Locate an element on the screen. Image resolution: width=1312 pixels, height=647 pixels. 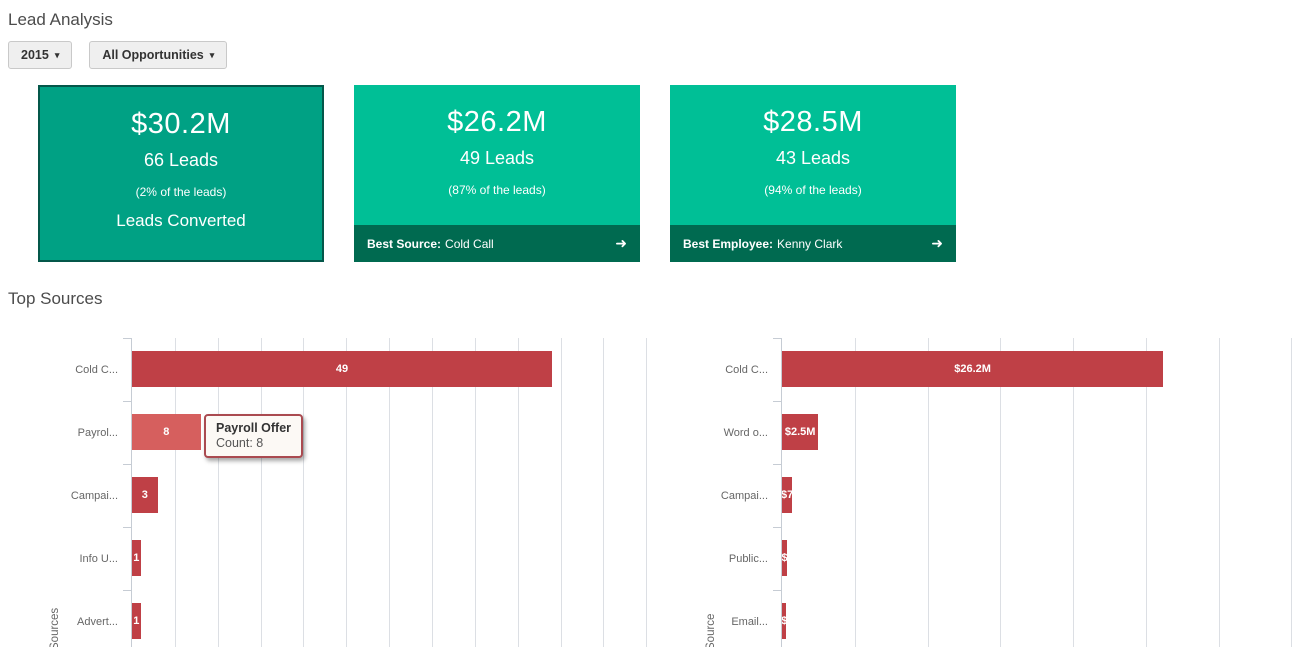
filter-bar: 2015 ▾ All Opportunities ▾ is located at coordinates (660, 55).